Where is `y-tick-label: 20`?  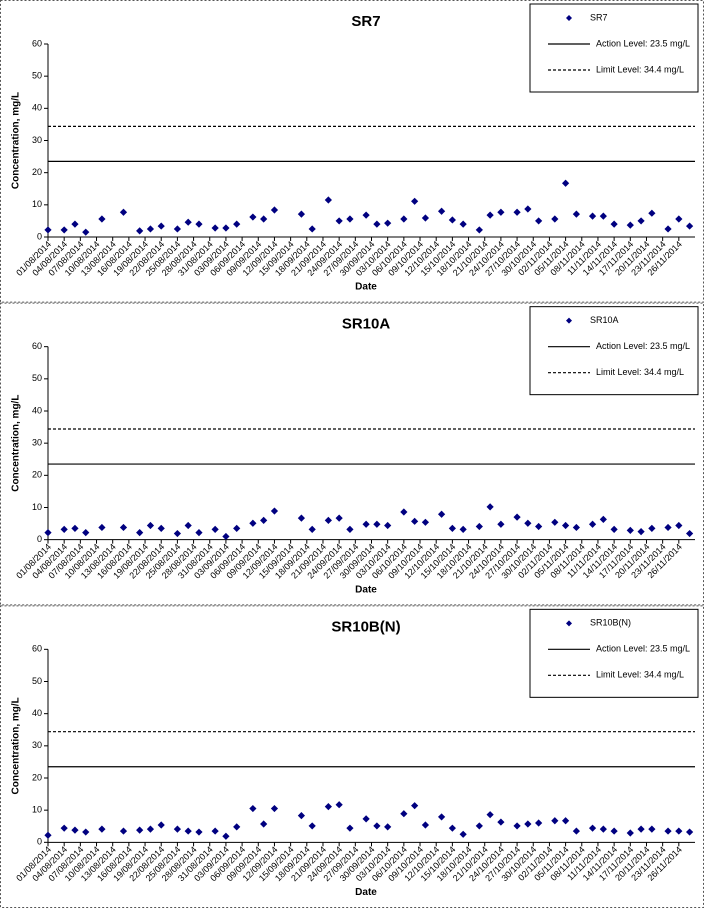
y-tick-label: 20 is located at coordinates (37, 777).